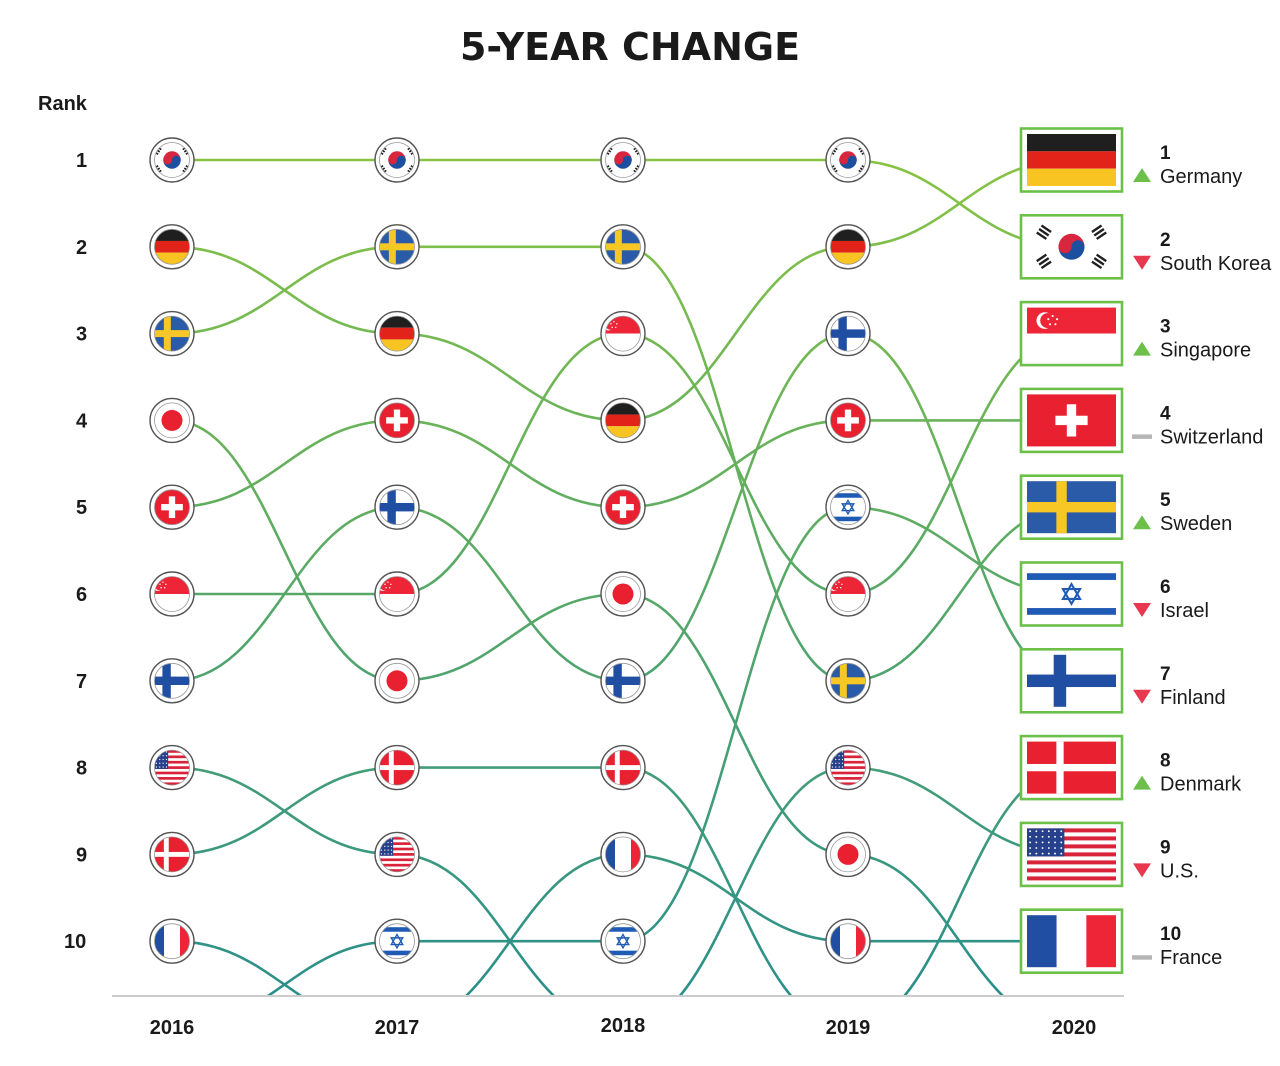 Image resolution: width=1280 pixels, height=1066 pixels. Describe the element at coordinates (1165, 153) in the screenshot. I see `final-rank-number: 1` at that location.